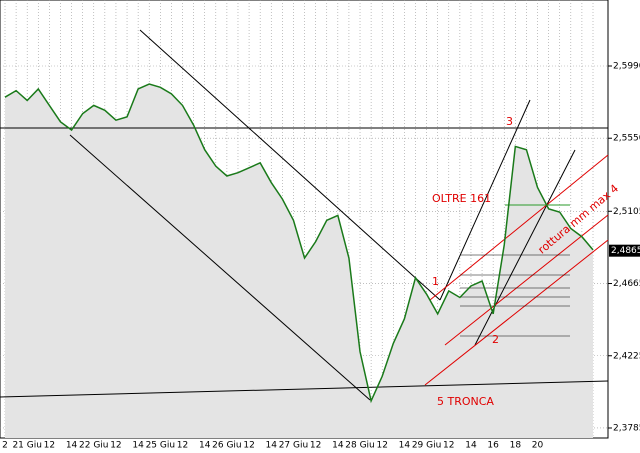 This screenshot has height=453, width=640. I want to click on x-tick-label: 22 Giu, so click(94, 446).